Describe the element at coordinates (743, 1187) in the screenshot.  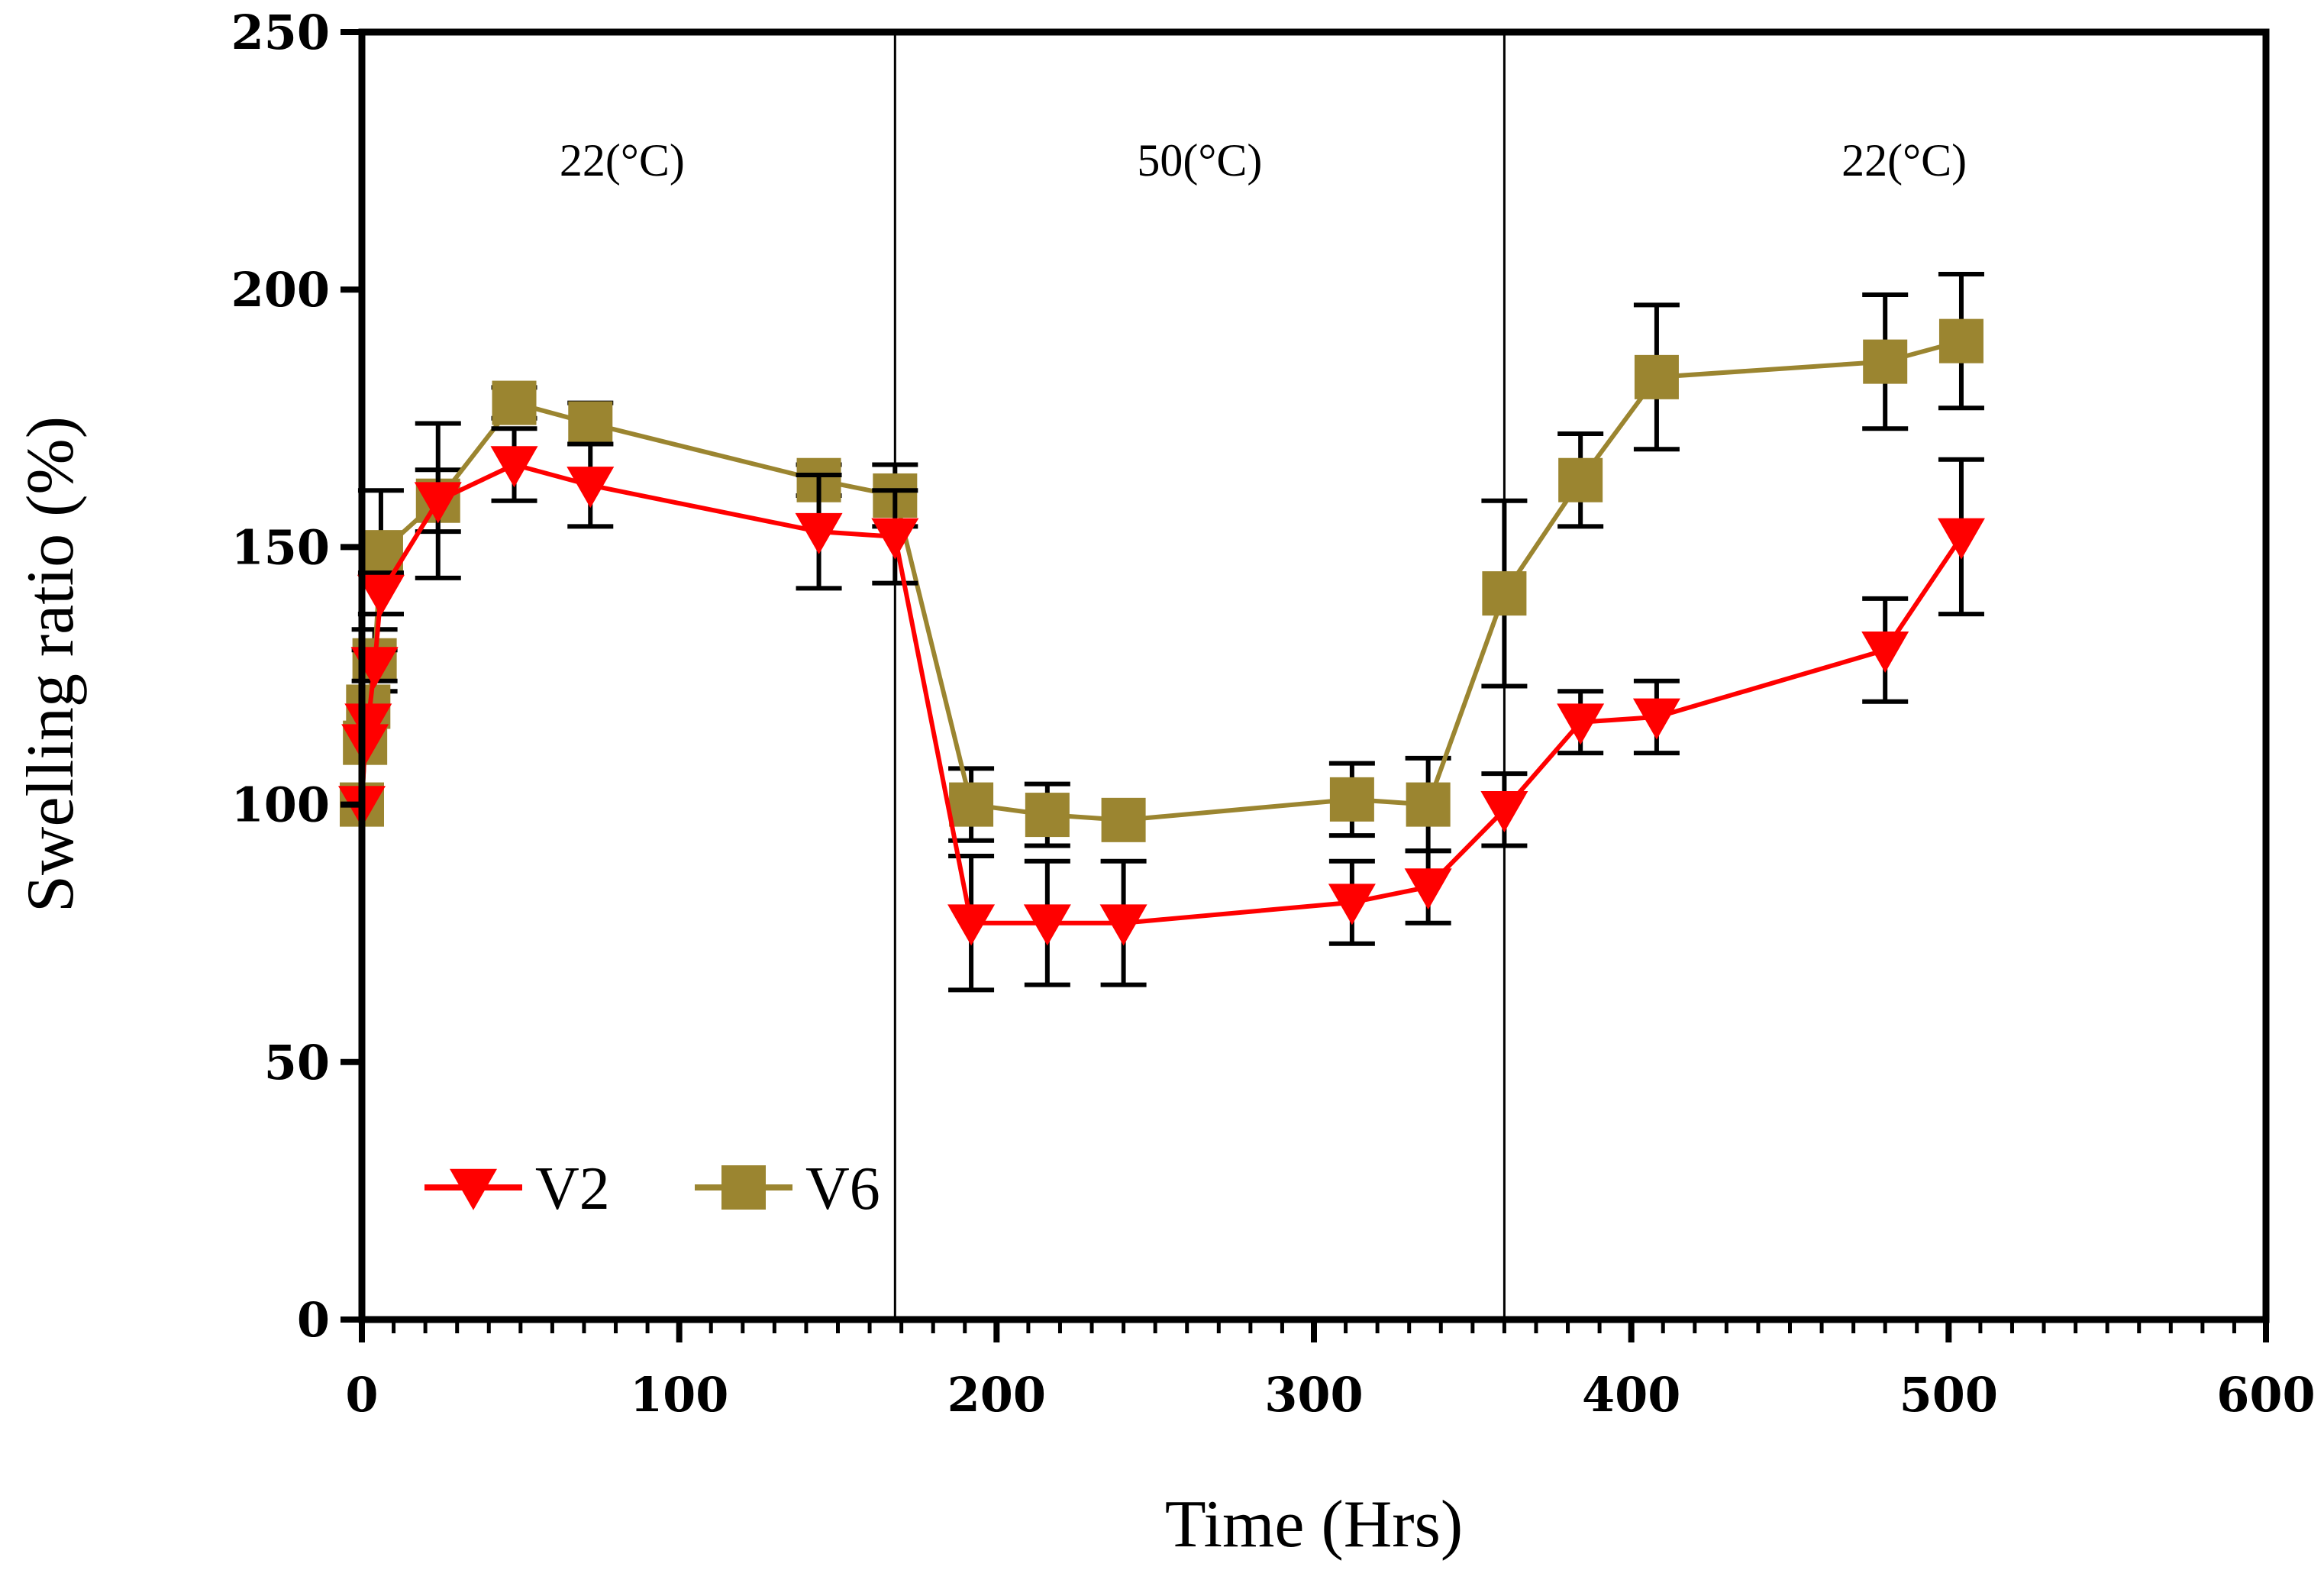
I see `legend-marker-v6` at that location.